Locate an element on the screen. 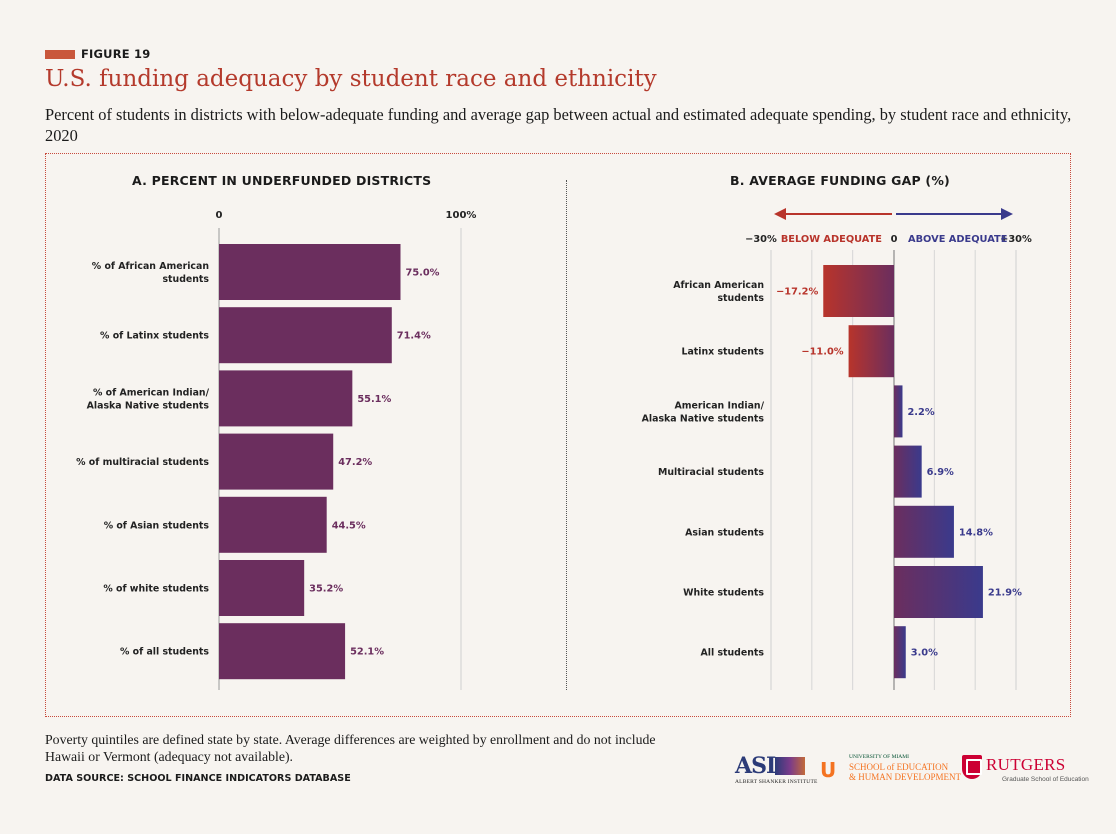 This screenshot has height=834, width=1116. panel-b-category-label: Latinx students is located at coordinates (722, 352).